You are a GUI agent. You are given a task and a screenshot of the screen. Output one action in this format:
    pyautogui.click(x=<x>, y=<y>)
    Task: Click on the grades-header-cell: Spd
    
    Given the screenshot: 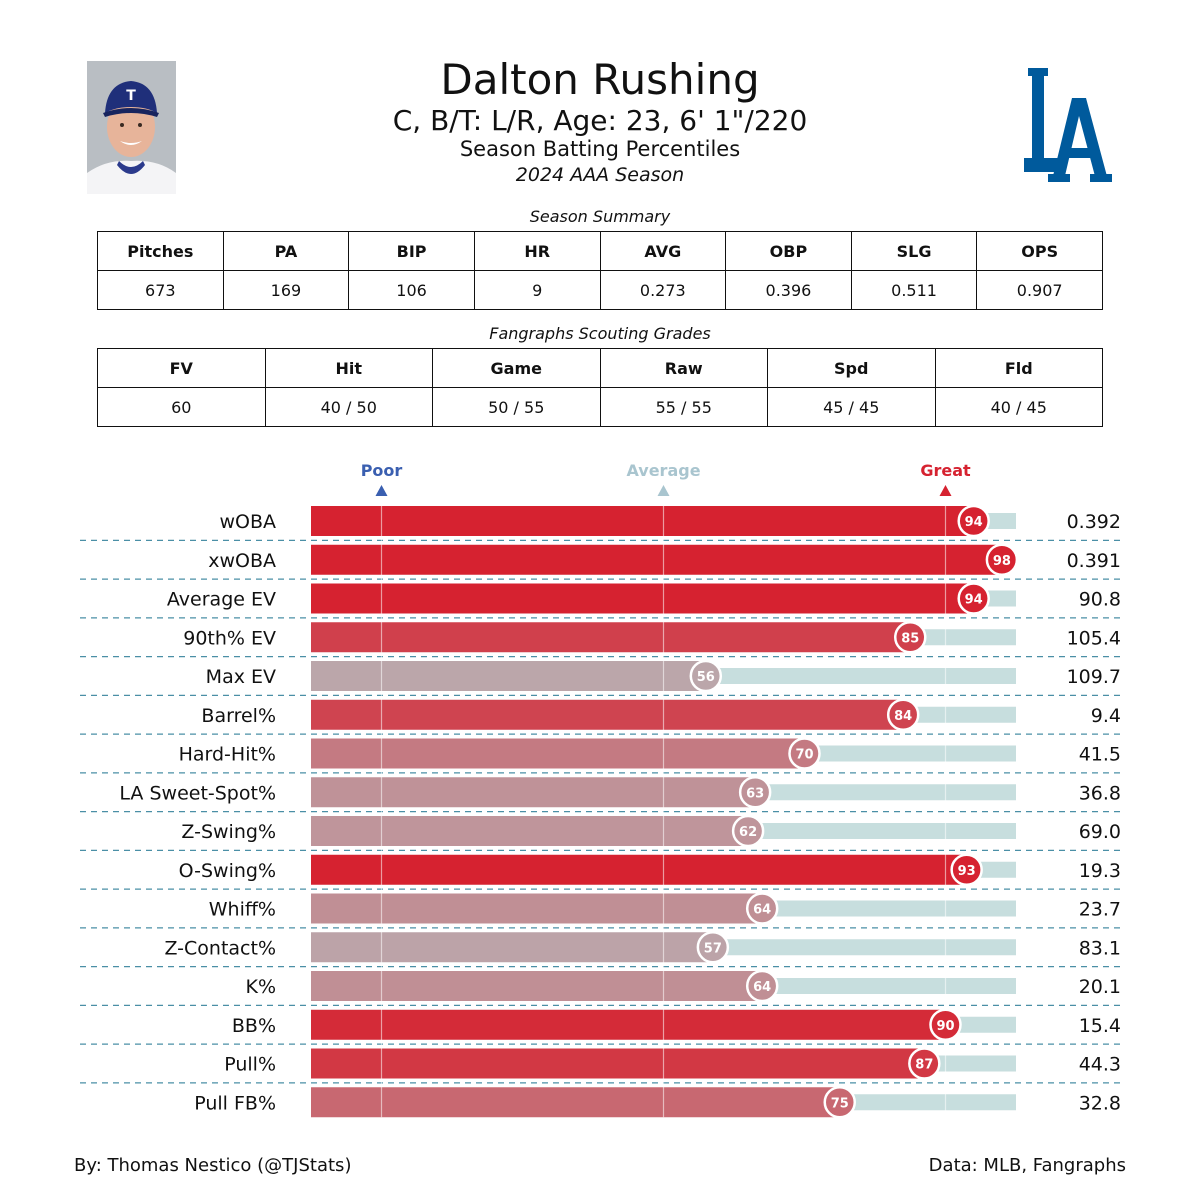 What is the action you would take?
    pyautogui.click(x=851, y=368)
    